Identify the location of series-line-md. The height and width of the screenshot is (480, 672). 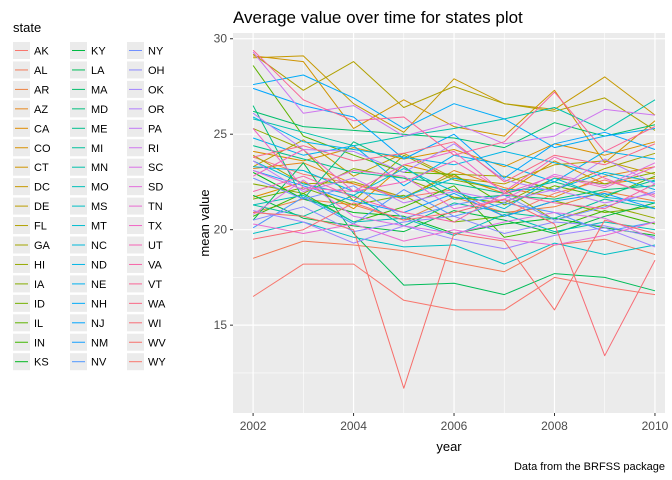
(454, 152).